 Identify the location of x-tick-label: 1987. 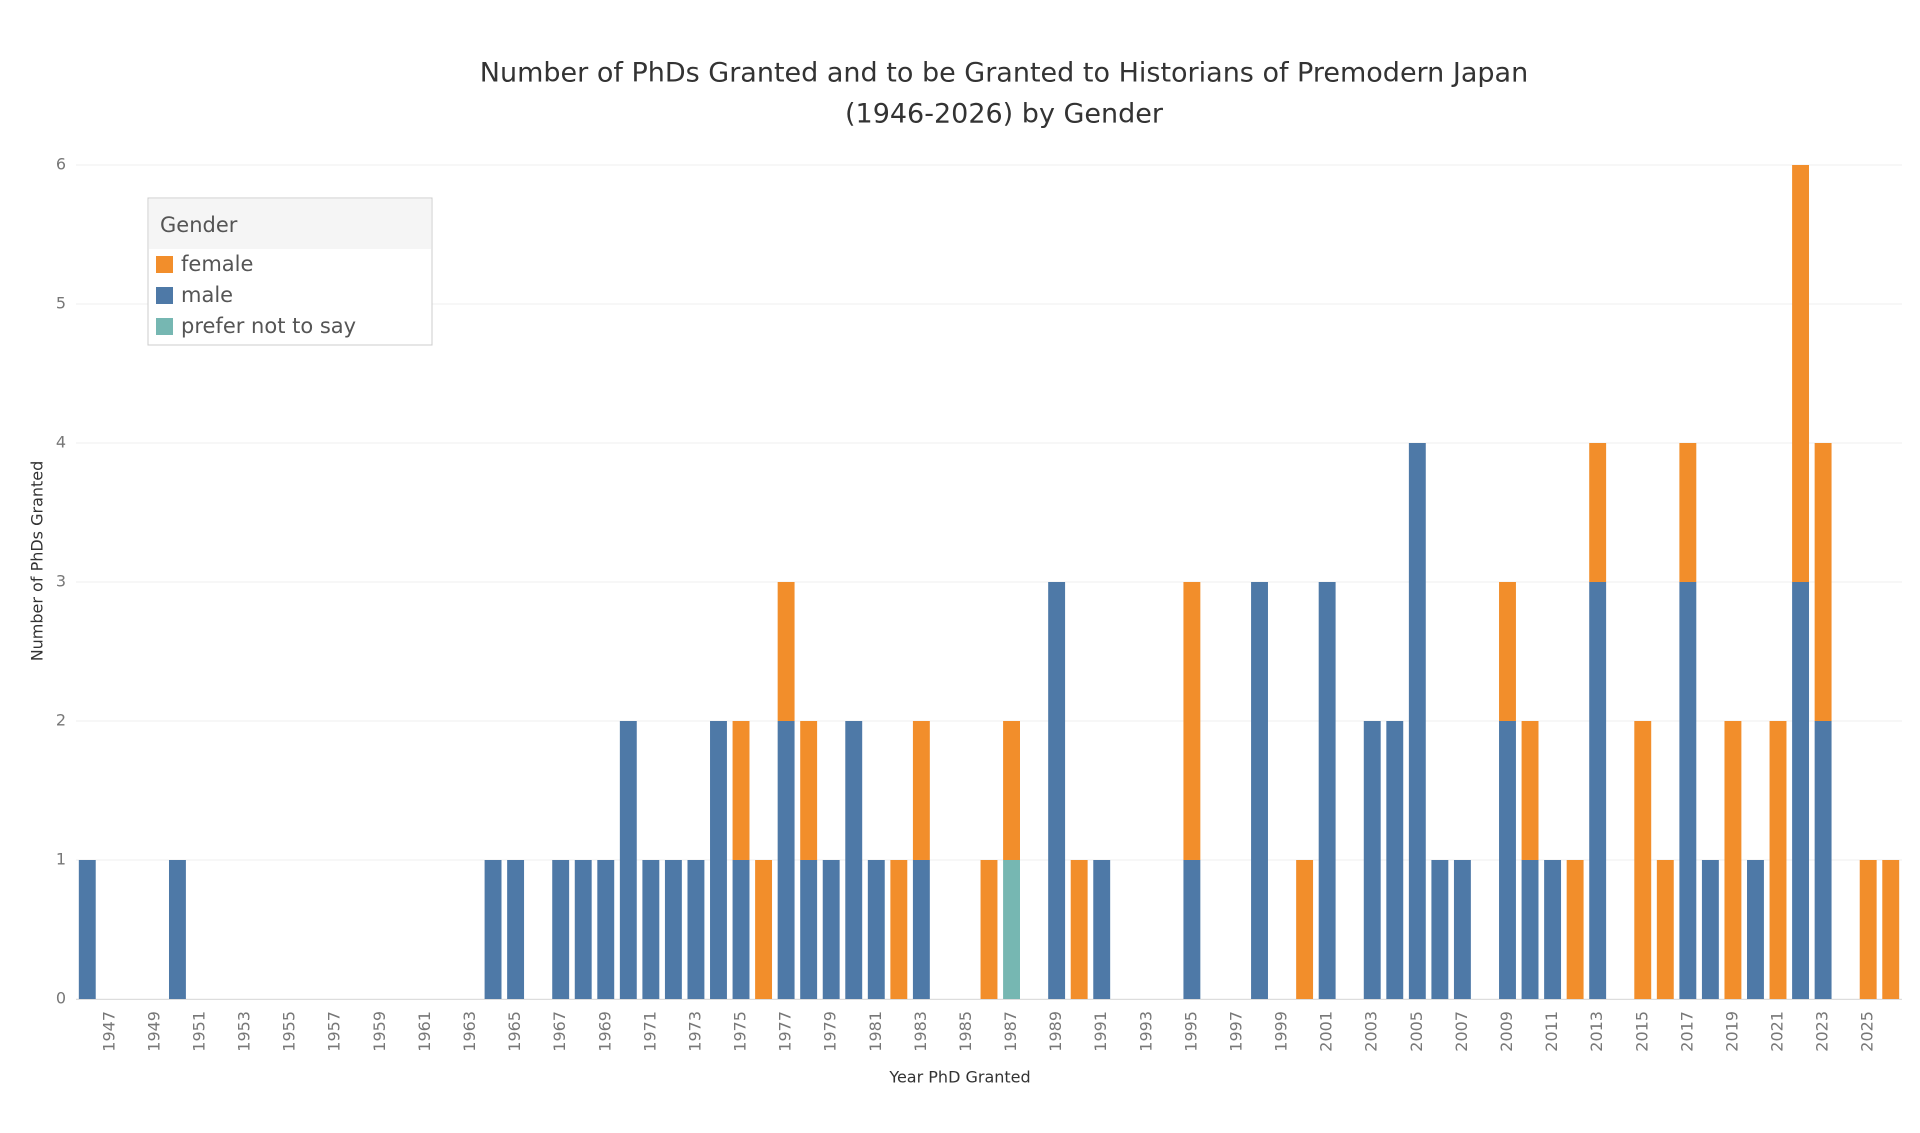
(1010, 1031).